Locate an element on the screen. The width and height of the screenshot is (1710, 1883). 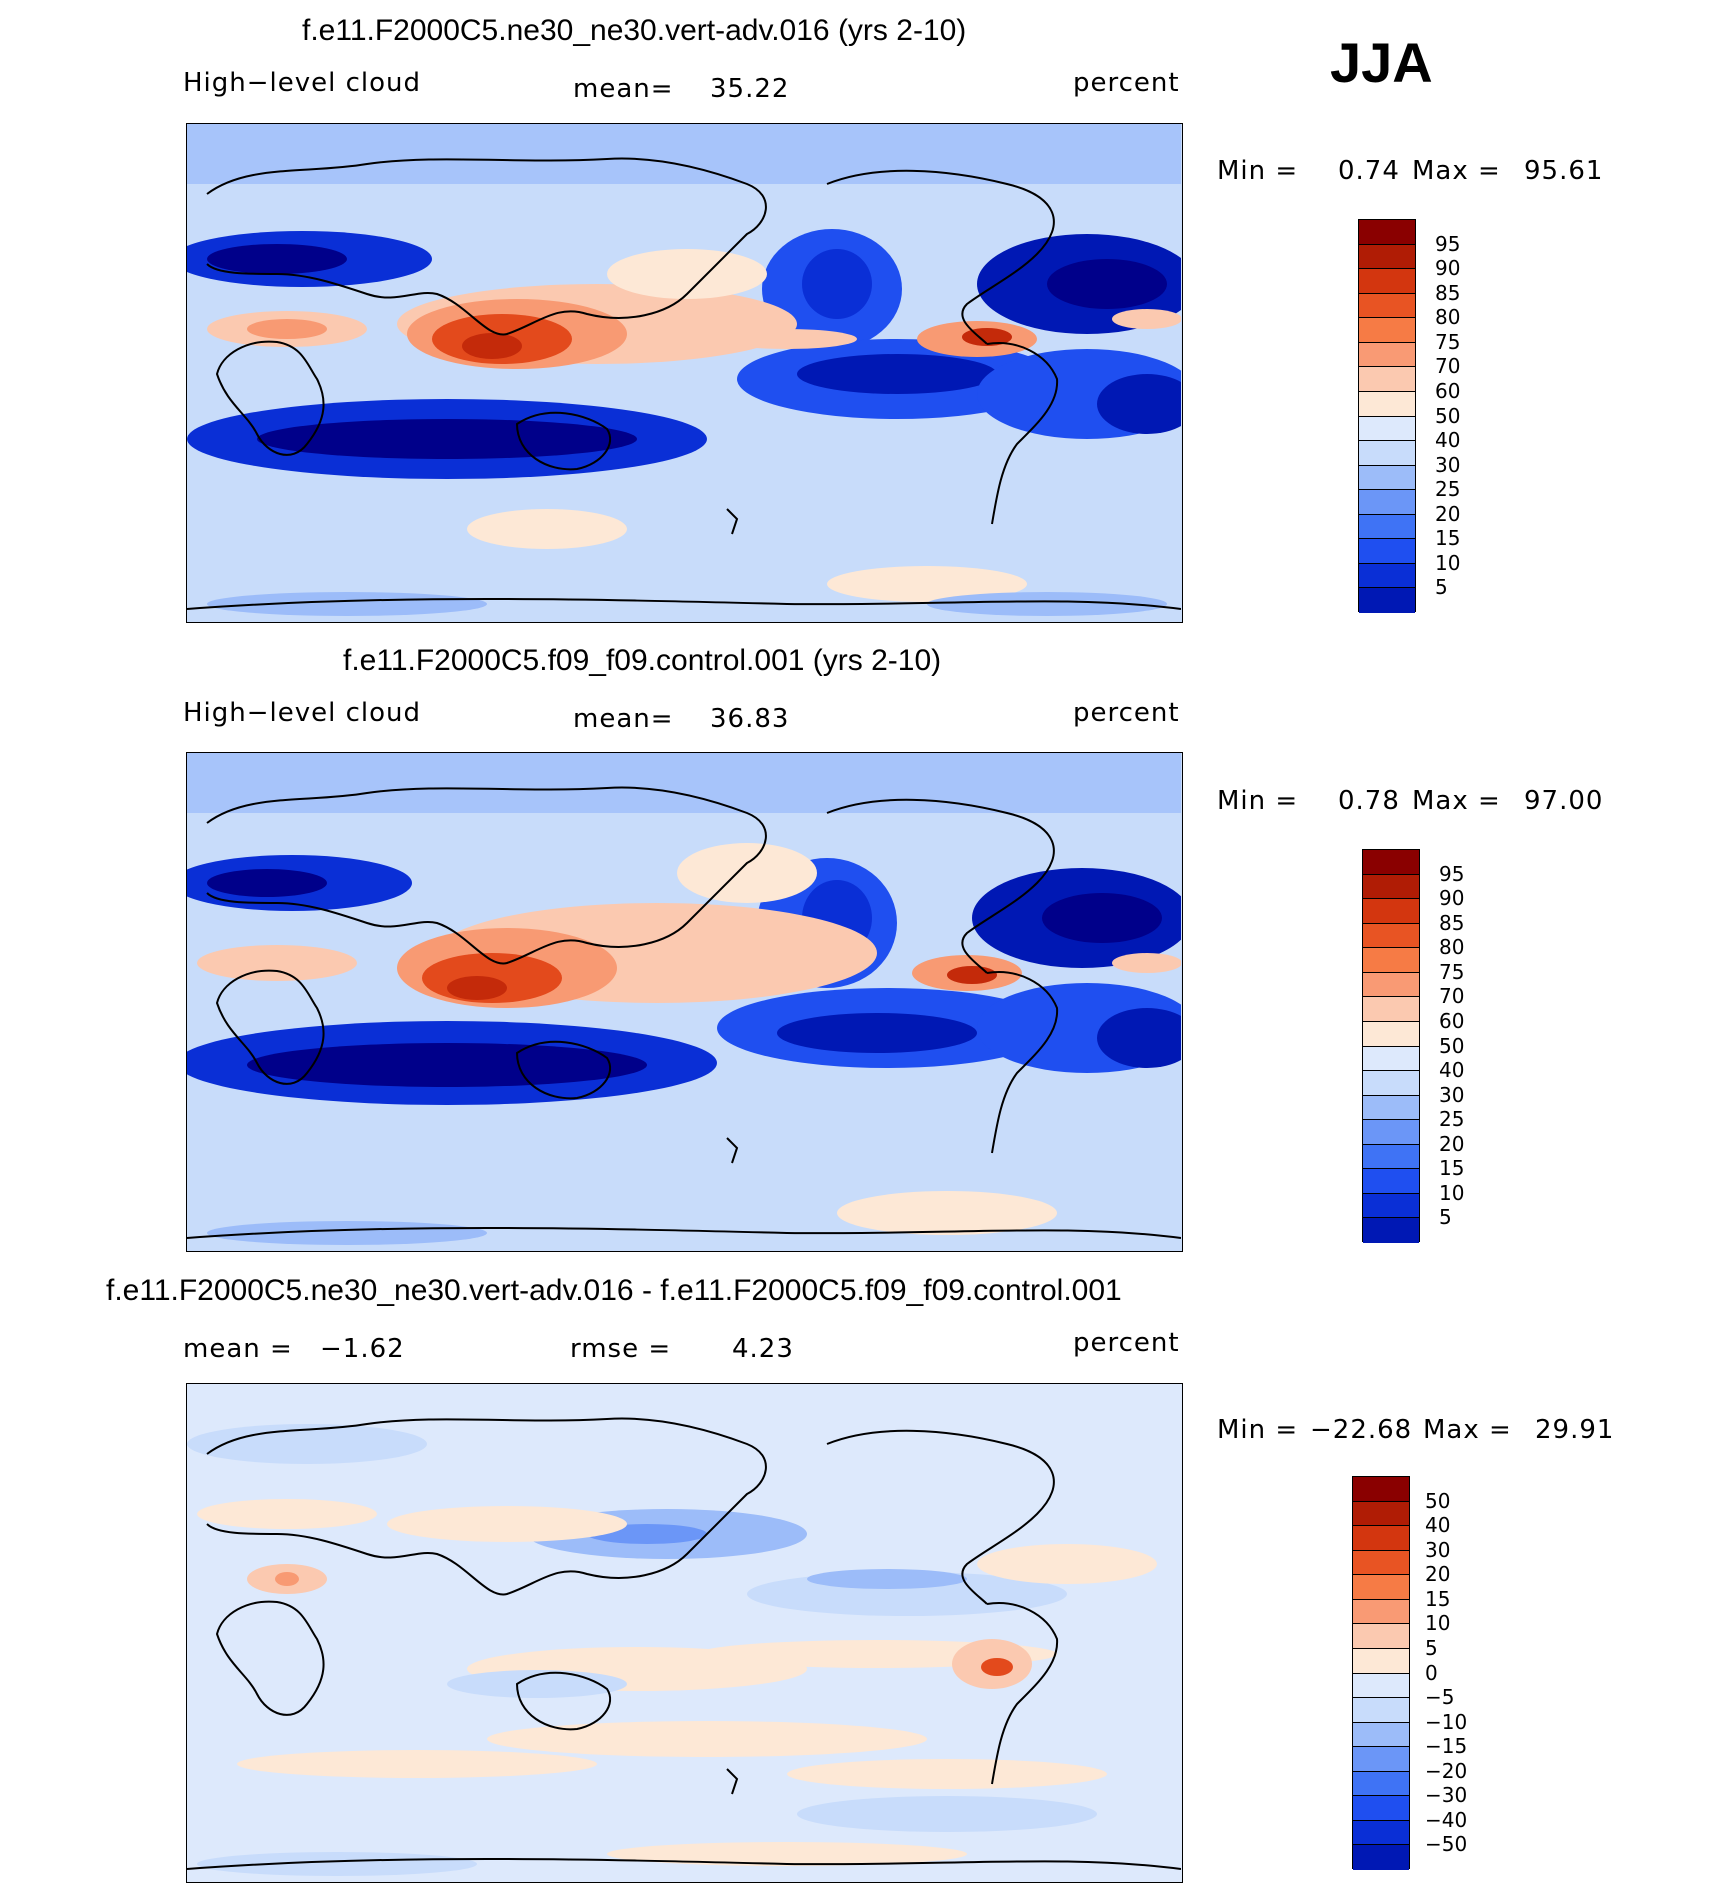
panel-3-max-label: Max = is located at coordinates (1467, 1430).